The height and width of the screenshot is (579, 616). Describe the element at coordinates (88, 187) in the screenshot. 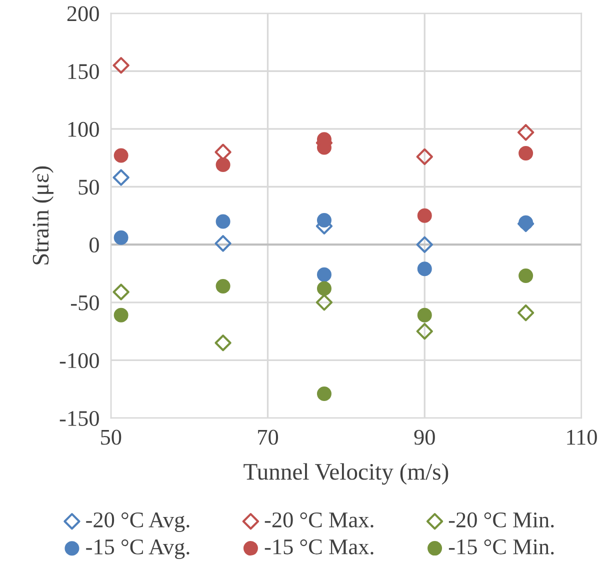

I see `y-tick-label: 50` at that location.